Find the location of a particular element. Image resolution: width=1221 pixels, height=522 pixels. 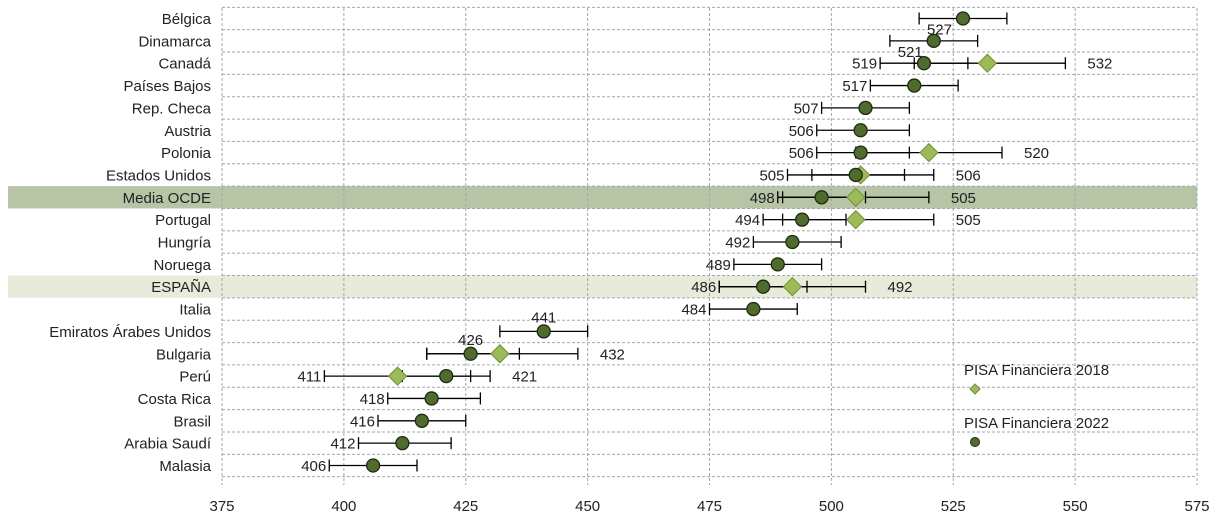

x-tick-label: 475 is located at coordinates (709, 506).